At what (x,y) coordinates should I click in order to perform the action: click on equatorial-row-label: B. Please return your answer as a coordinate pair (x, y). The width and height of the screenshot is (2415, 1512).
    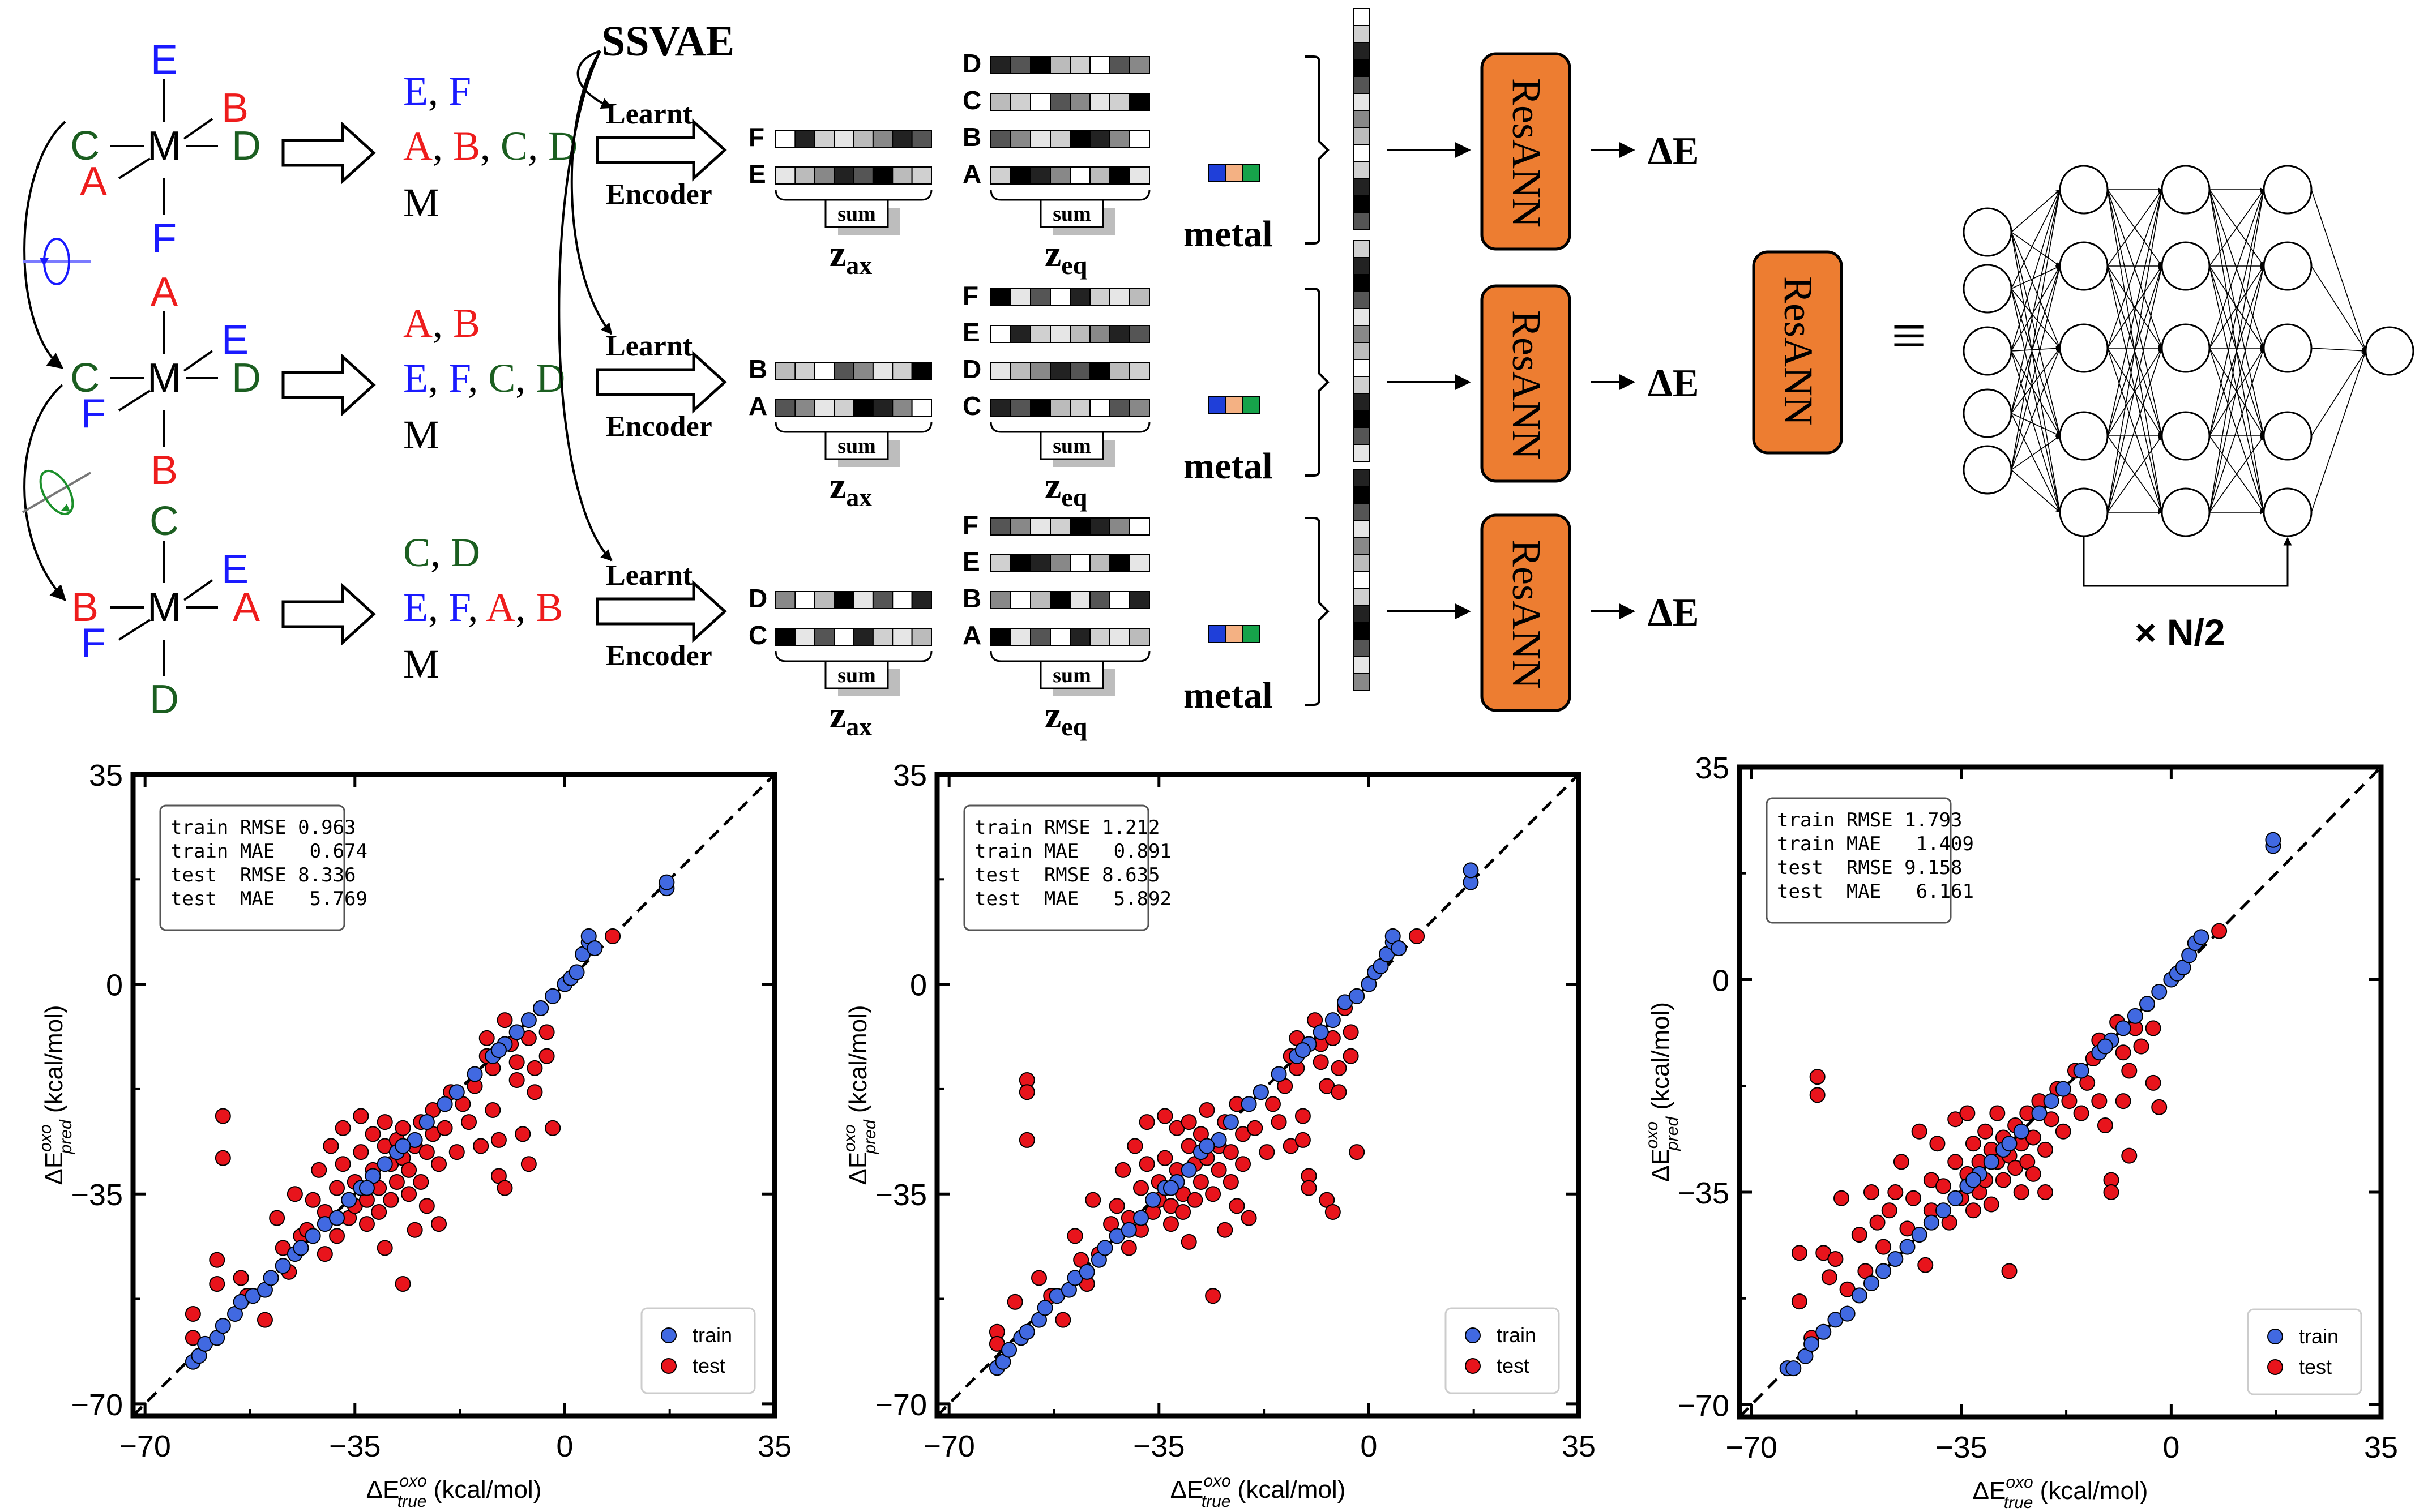
    Looking at the image, I should click on (972, 137).